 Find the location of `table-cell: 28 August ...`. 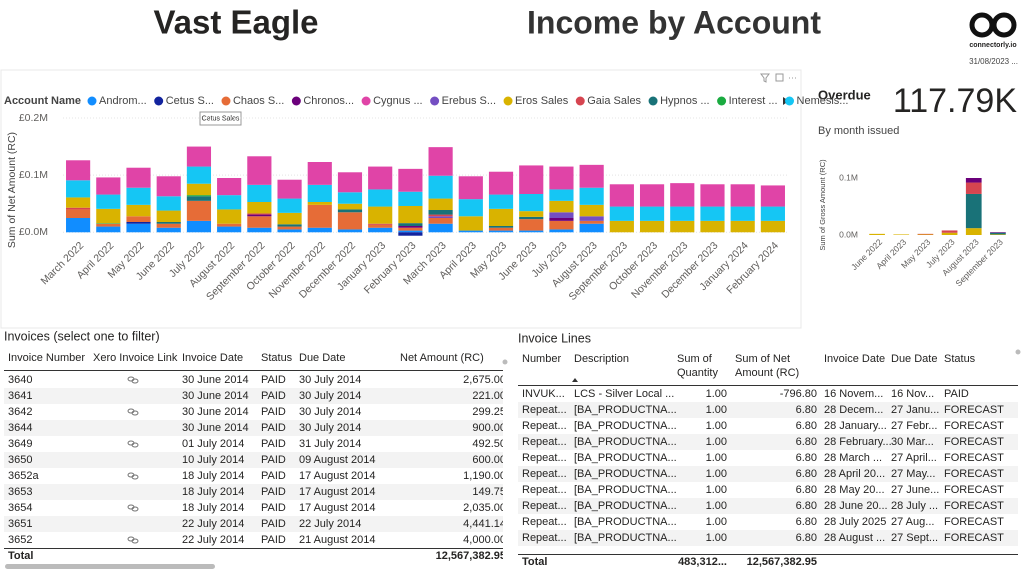

table-cell: 28 August ... is located at coordinates (855, 538).